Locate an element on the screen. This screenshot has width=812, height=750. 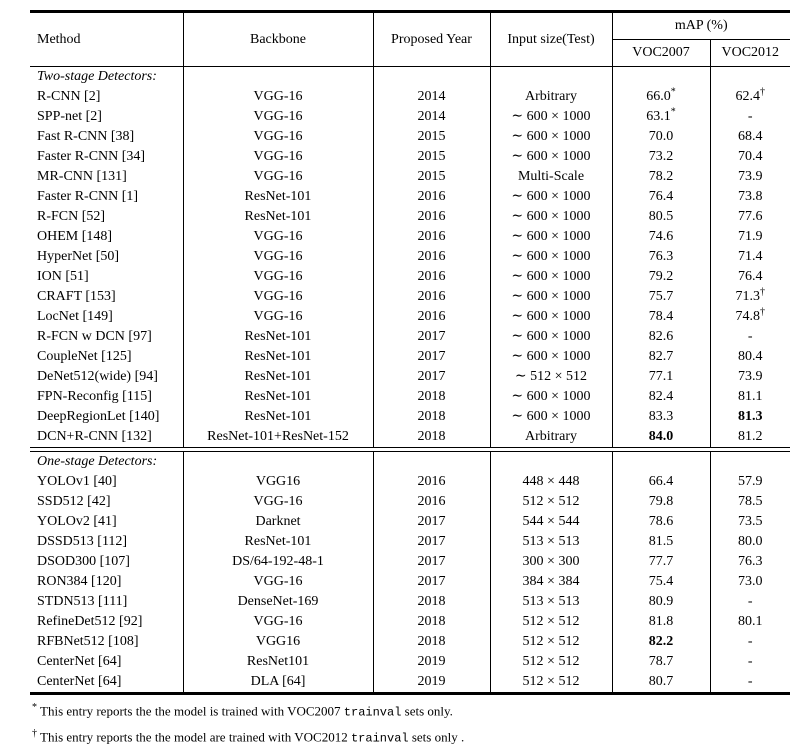
method-cell: Faster R-CNN [1] is located at coordinates (88, 196).